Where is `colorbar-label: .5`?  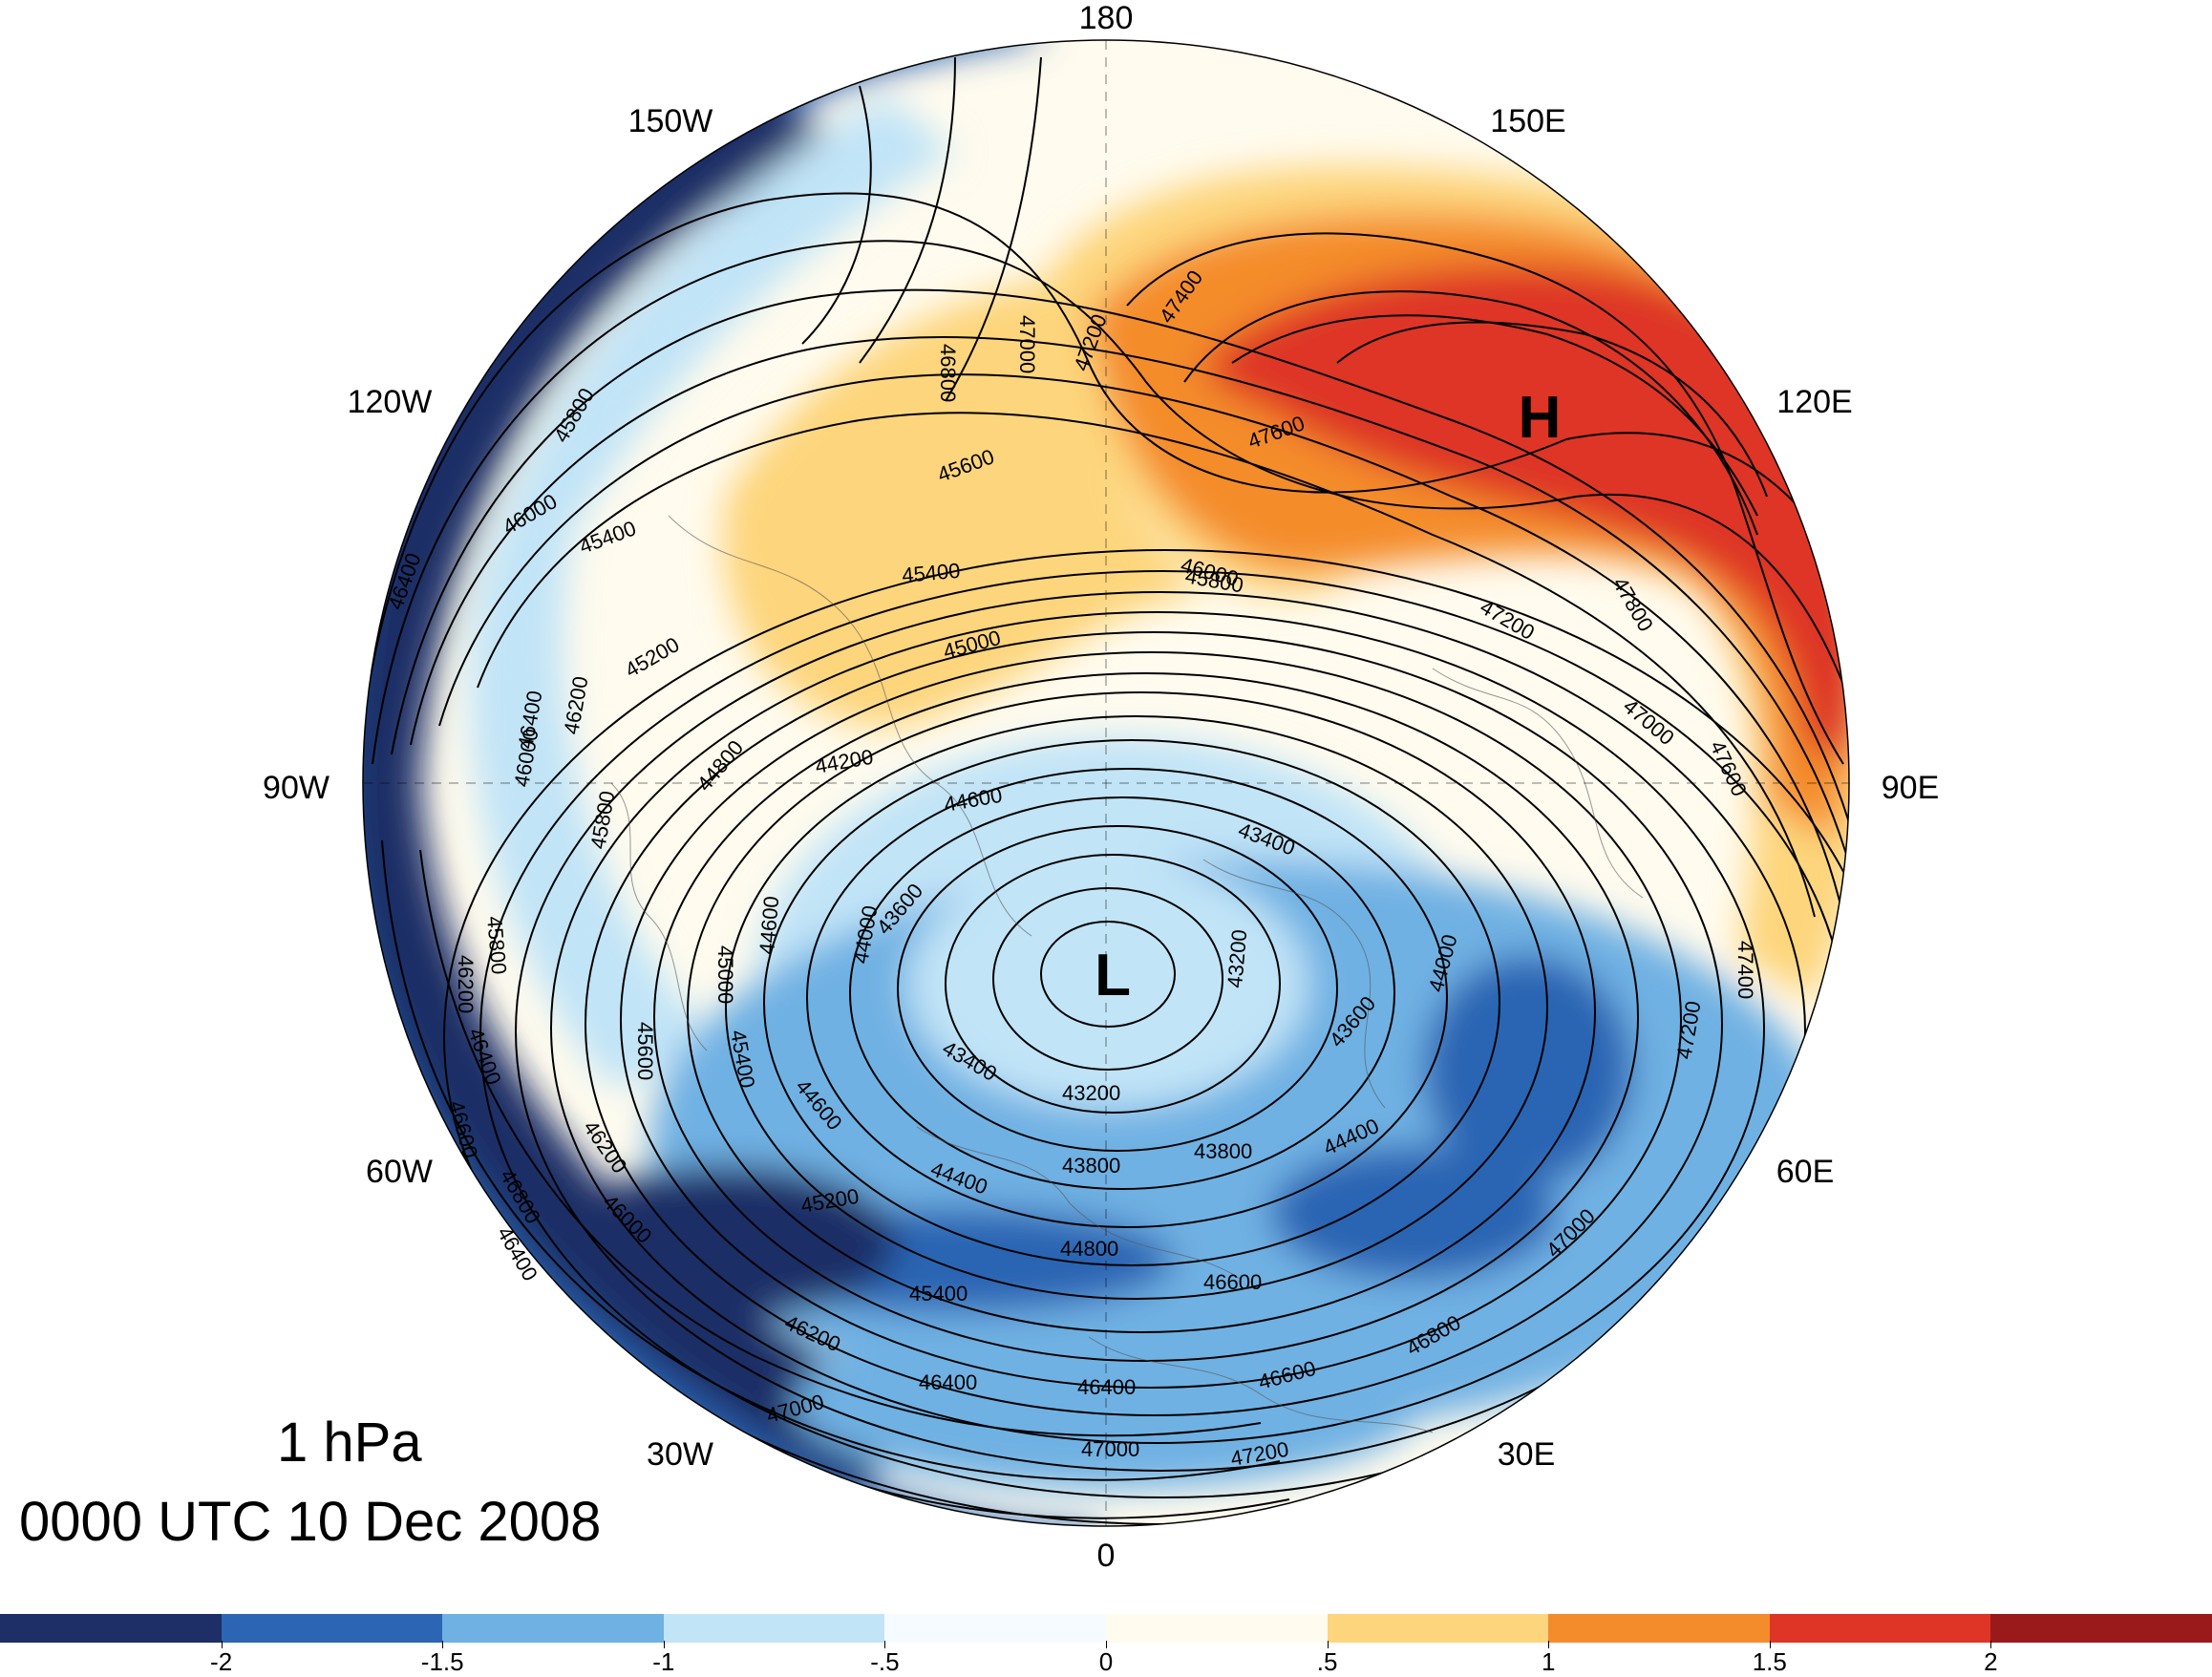
colorbar-label: .5 is located at coordinates (1327, 1662).